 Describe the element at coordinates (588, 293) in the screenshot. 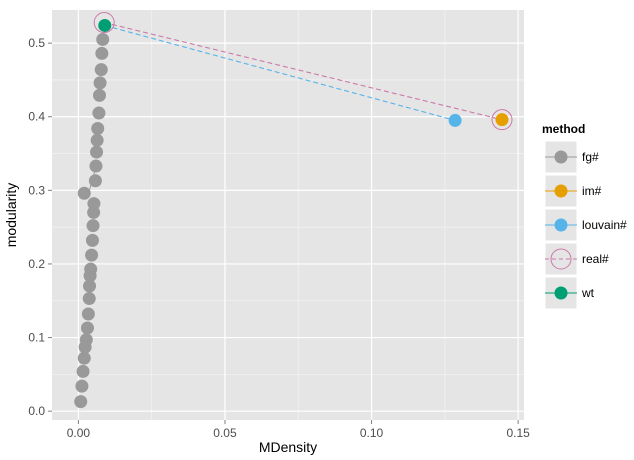

I see `legend-label-wt: wt` at that location.